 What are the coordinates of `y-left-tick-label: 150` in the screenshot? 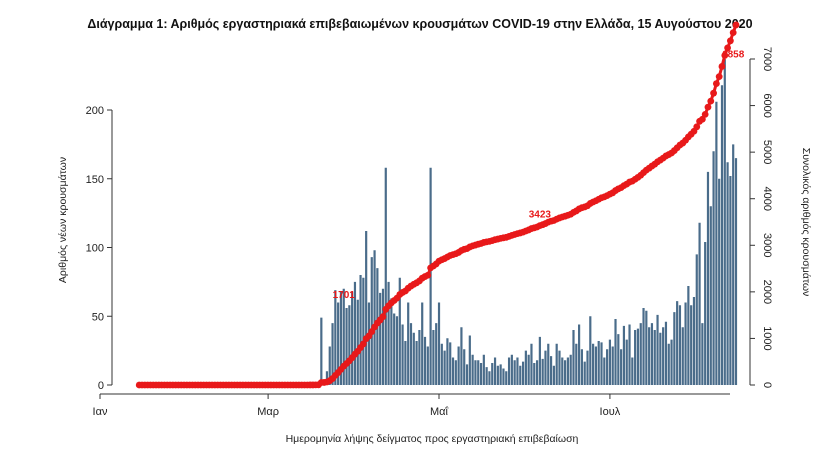 It's located at (95, 180).